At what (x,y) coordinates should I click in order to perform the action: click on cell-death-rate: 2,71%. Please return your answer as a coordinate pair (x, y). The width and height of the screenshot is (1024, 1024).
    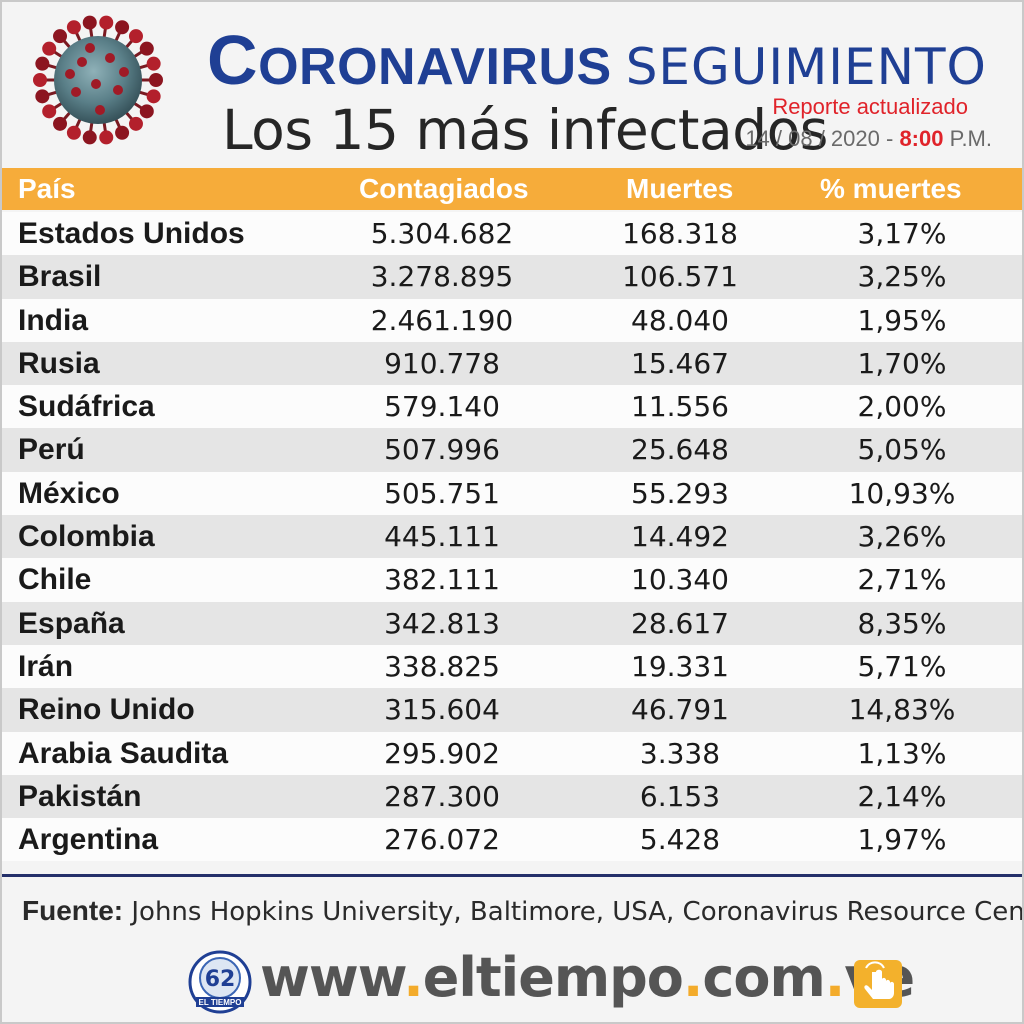
    Looking at the image, I should click on (902, 580).